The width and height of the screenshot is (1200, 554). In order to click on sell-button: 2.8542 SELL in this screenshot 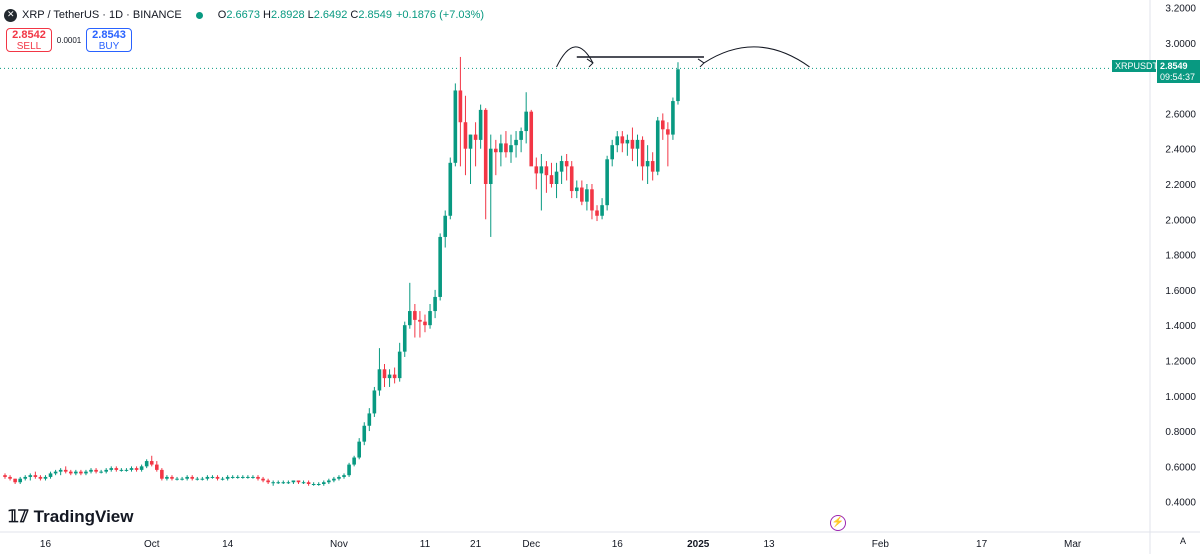, I will do `click(29, 40)`.